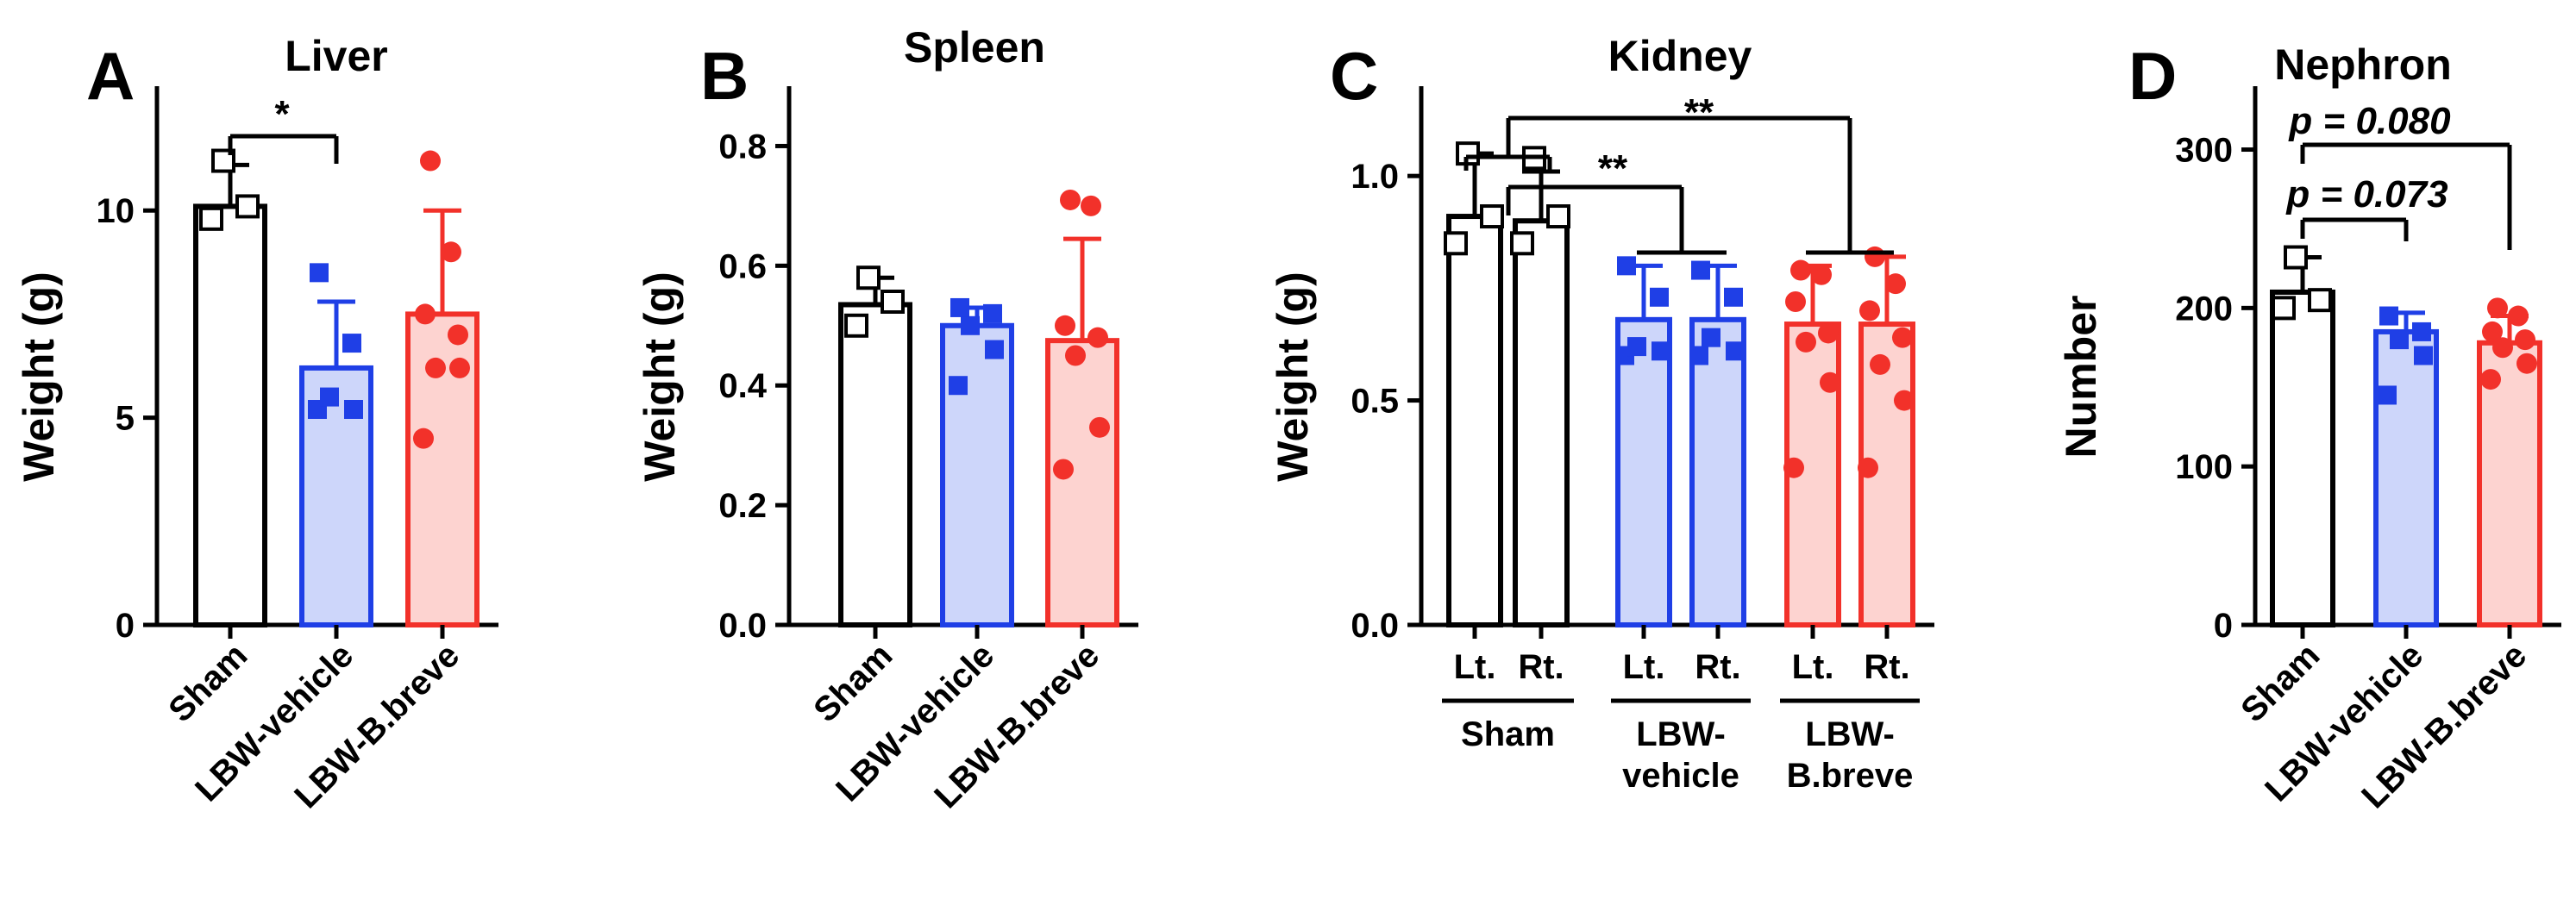  Describe the element at coordinates (742, 146) in the screenshot. I see `y-tick-label: 0.8` at that location.